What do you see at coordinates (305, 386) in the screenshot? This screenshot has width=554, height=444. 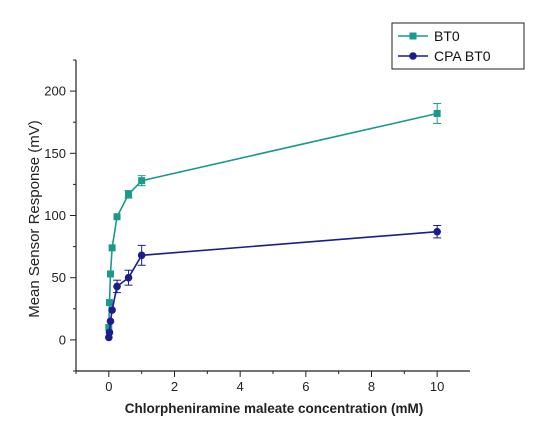 I see `x-tick-label: 6` at bounding box center [305, 386].